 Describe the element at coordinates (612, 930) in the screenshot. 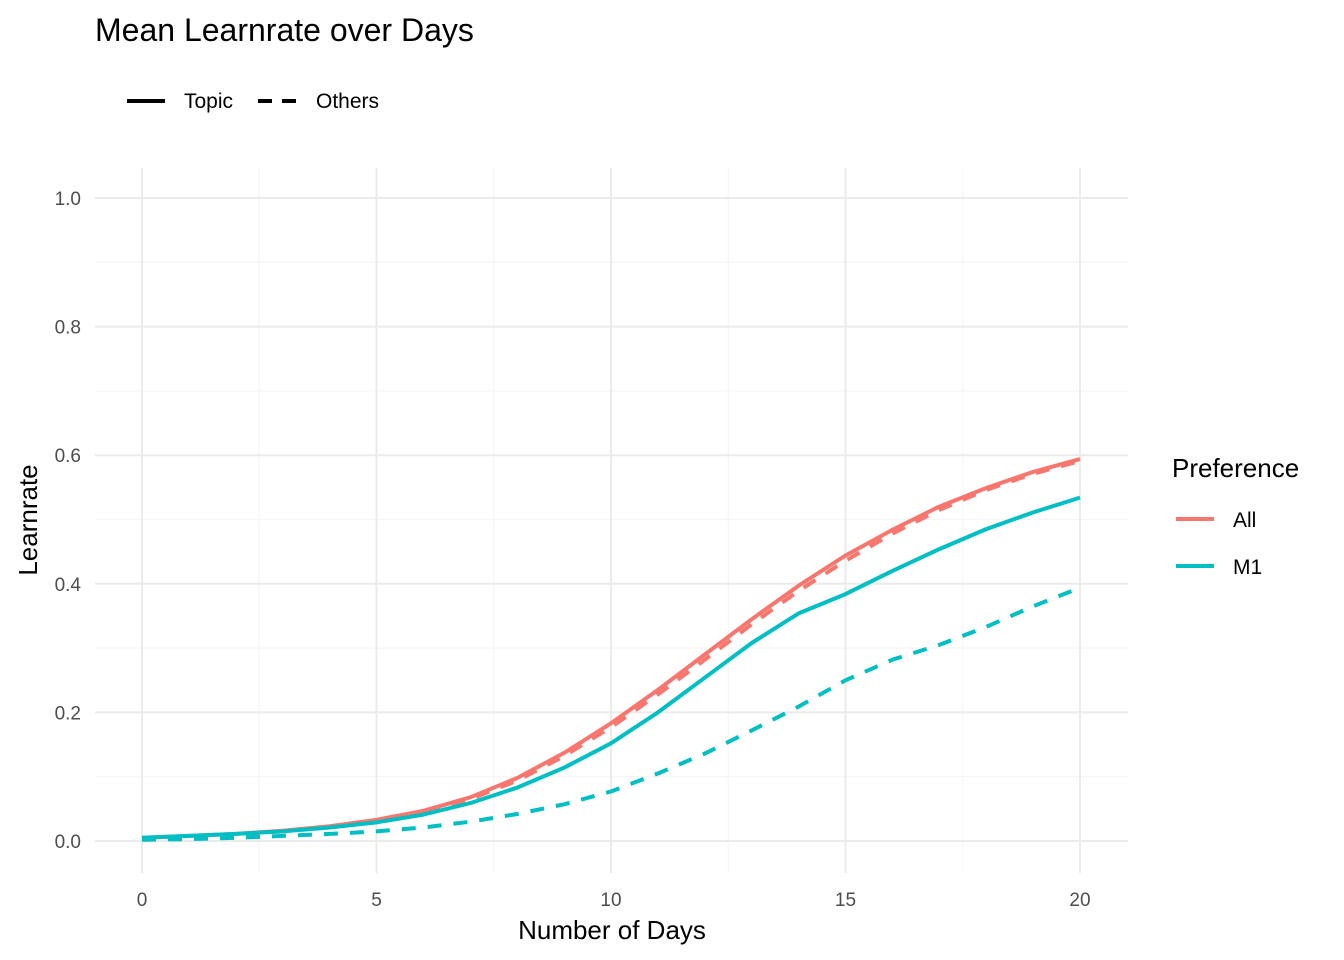

I see `x-axis-title: Number of Days` at that location.